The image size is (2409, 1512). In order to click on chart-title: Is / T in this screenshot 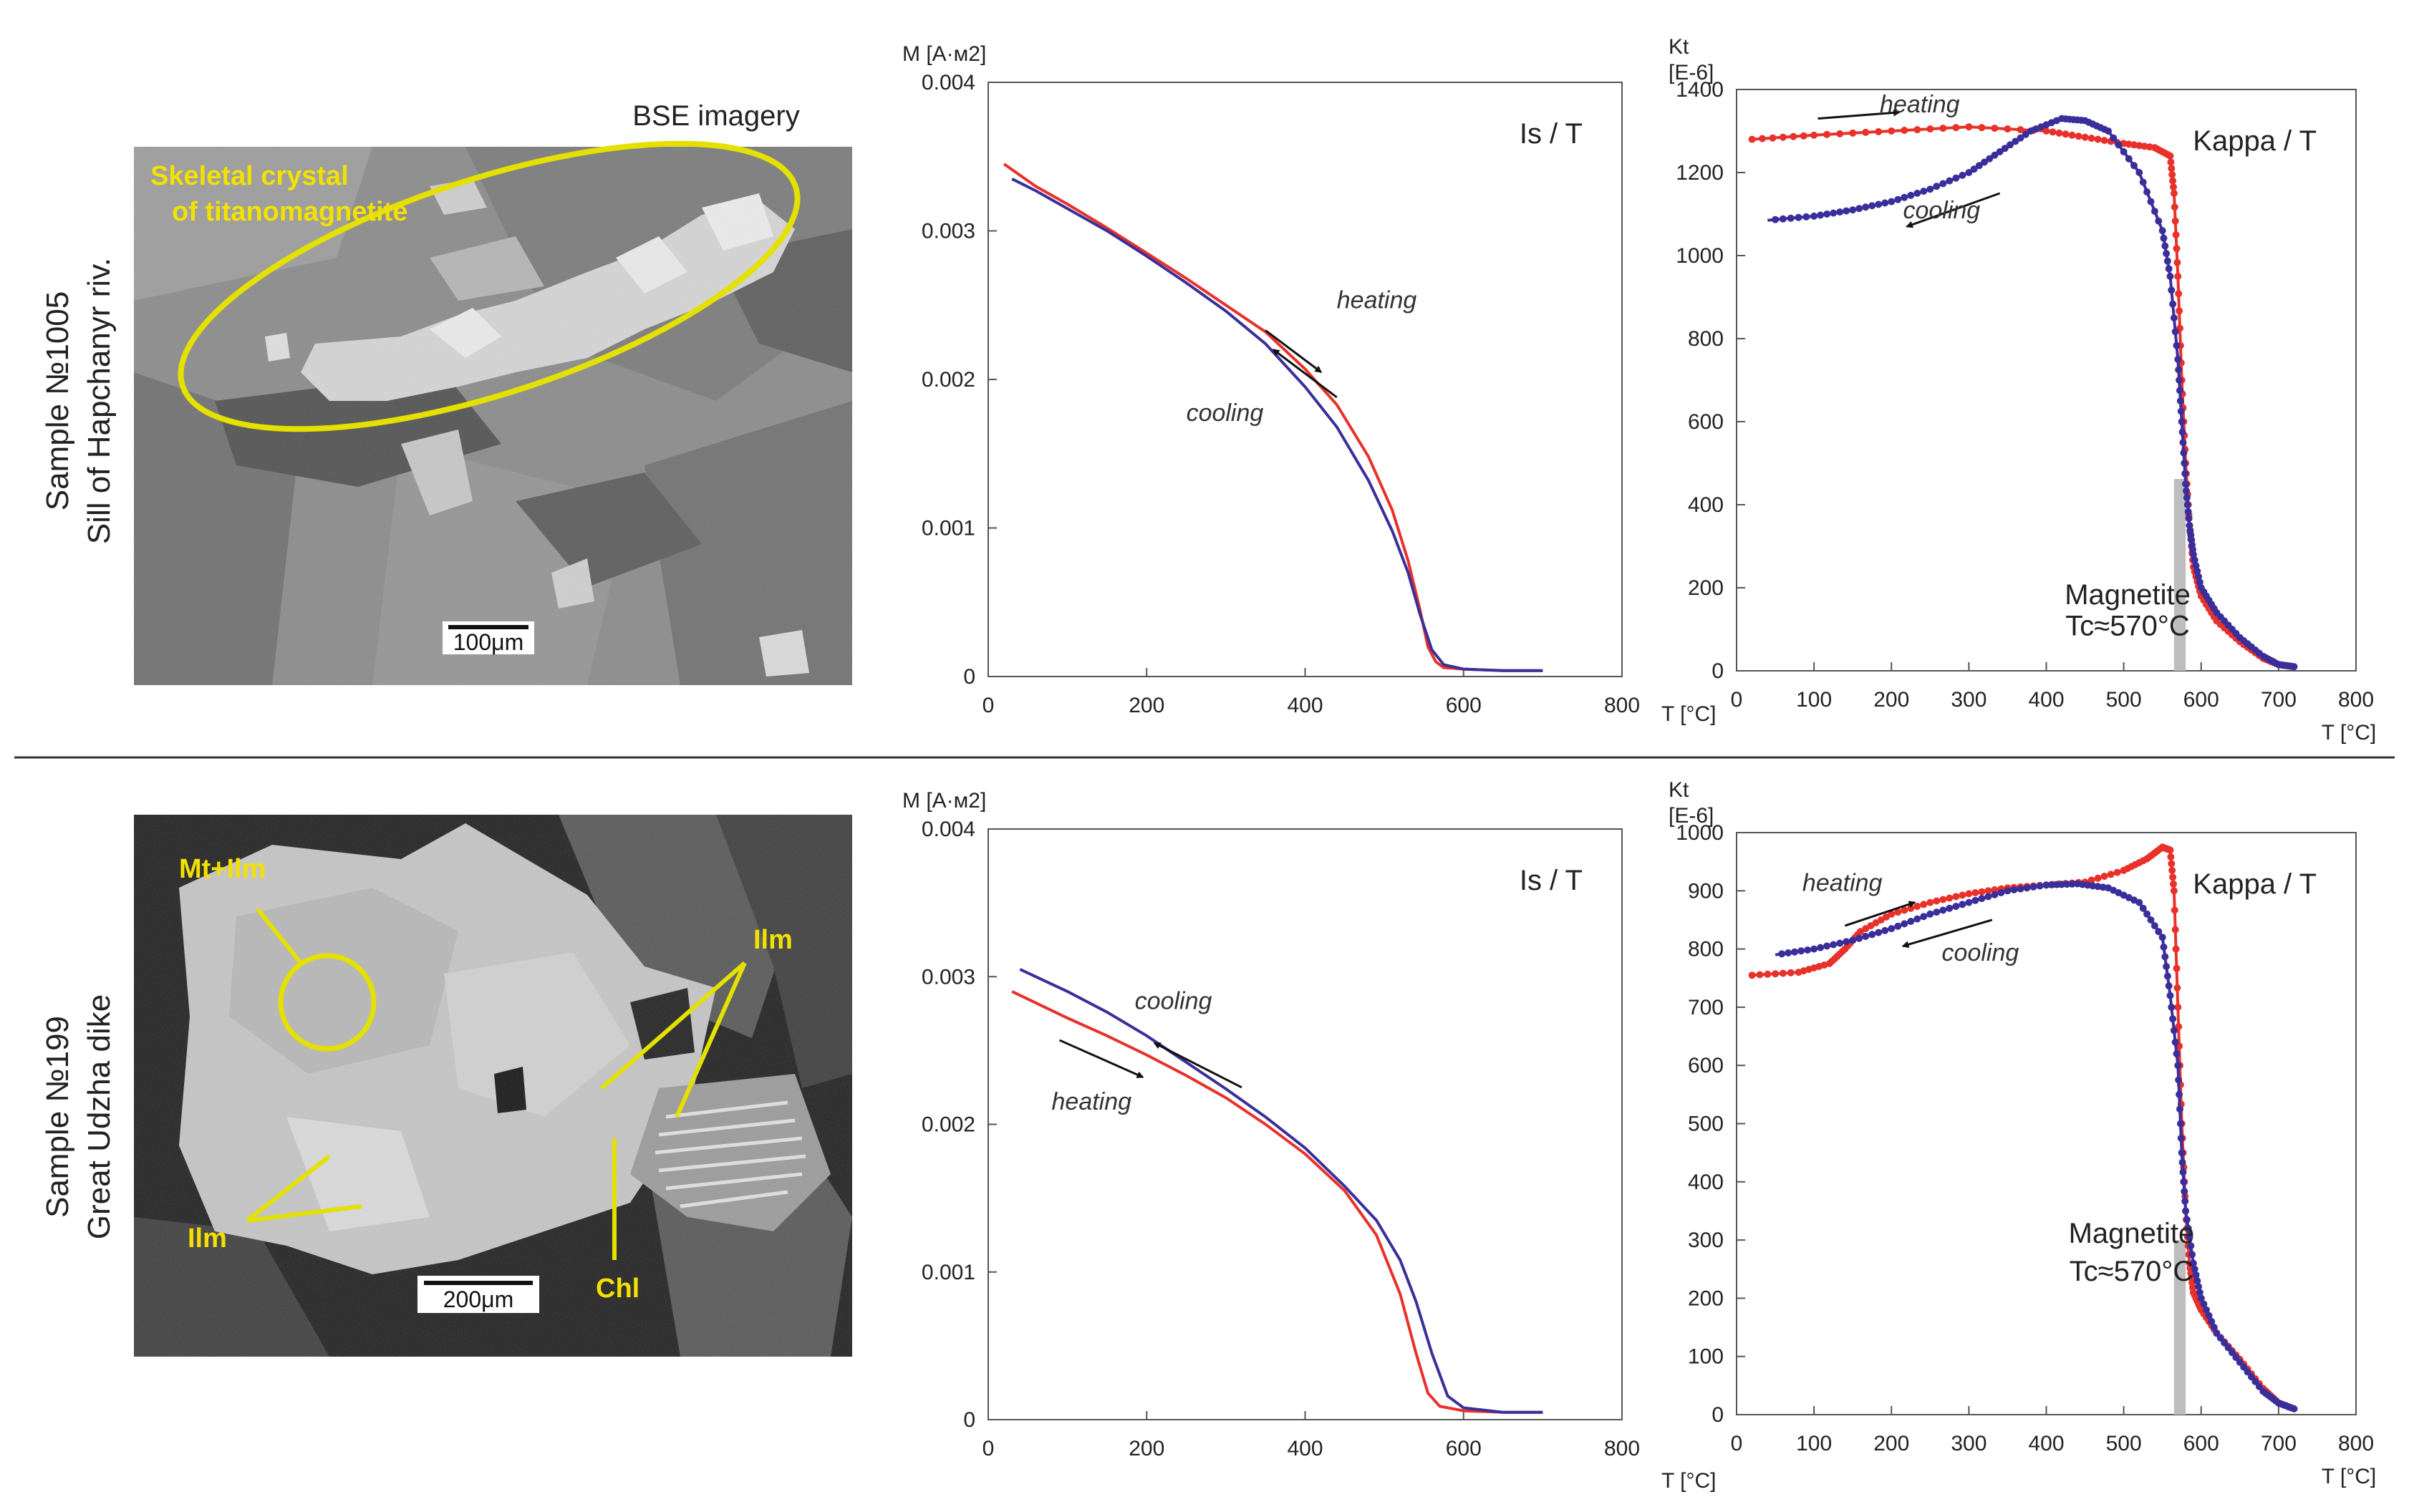, I will do `click(1552, 134)`.